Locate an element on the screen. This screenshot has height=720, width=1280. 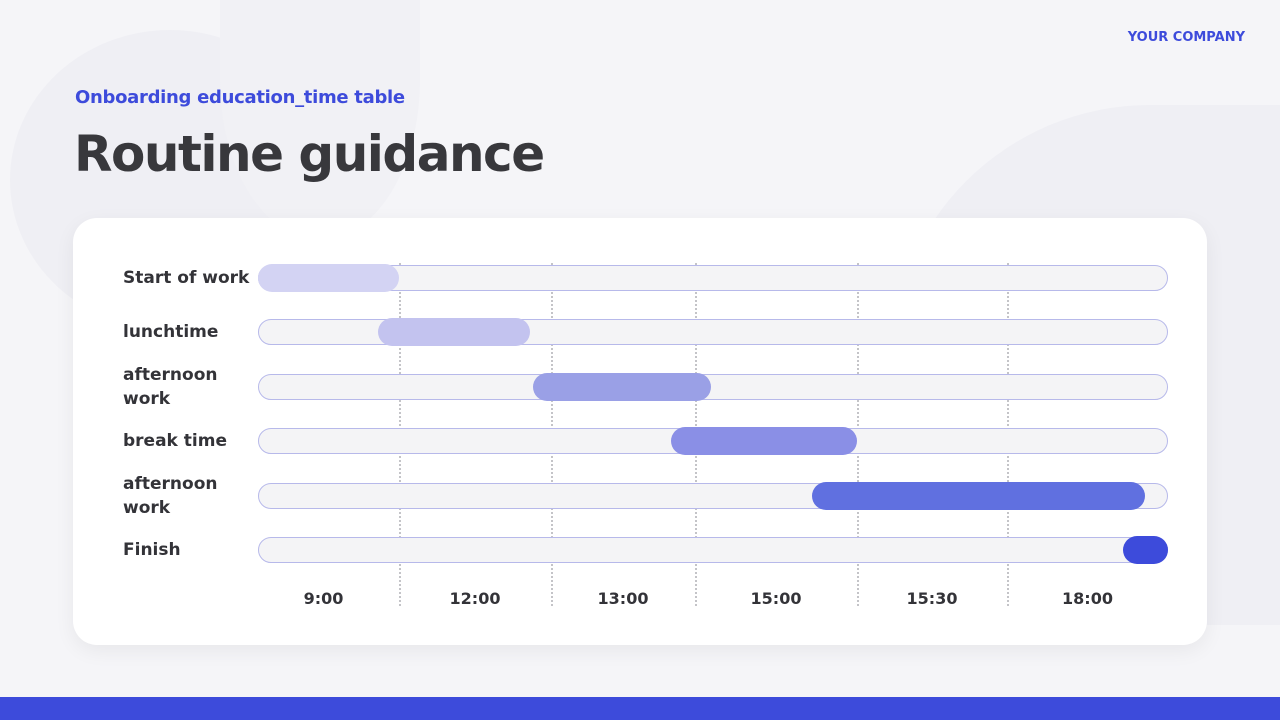
row-label: Start of work is located at coordinates (186, 278).